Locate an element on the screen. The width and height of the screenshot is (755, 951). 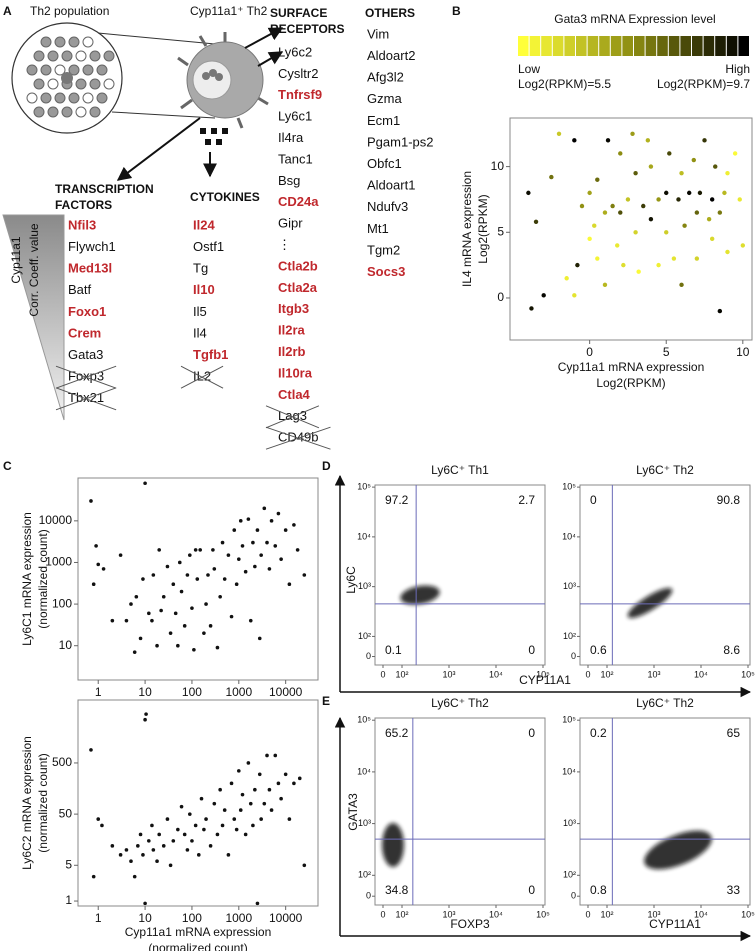
gene-name: Tg is located at coordinates (200, 268).